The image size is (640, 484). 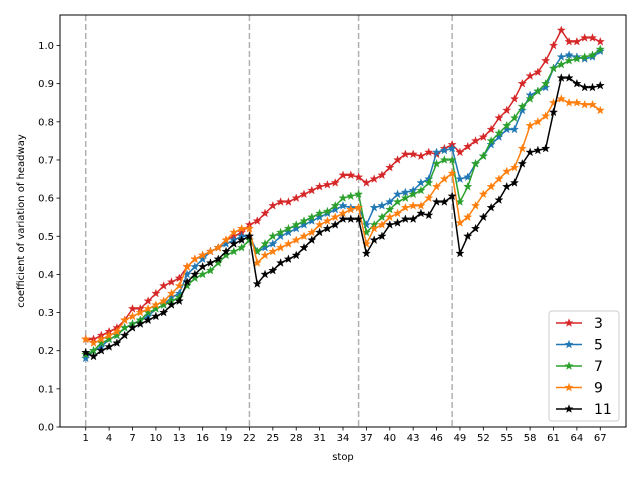 I want to click on y-tick-label: 0.1, so click(x=46, y=389).